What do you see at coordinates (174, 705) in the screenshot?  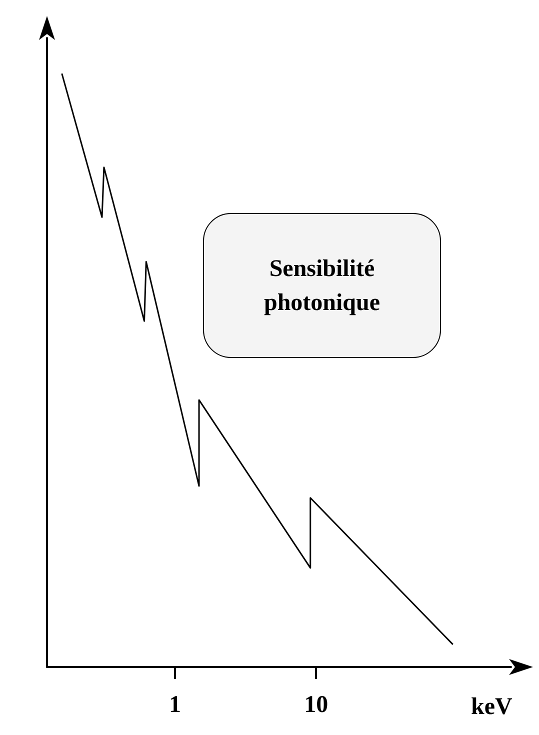 I see `x-tick-label: 1` at bounding box center [174, 705].